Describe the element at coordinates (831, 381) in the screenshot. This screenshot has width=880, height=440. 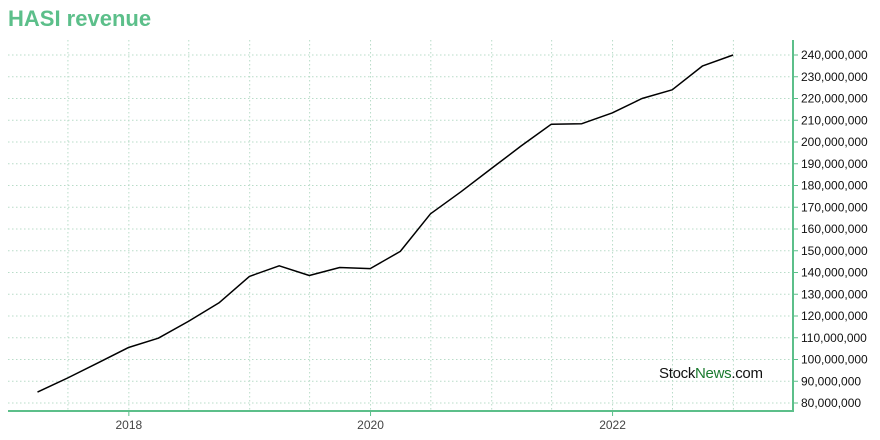
I see `y-tick-label: 90,000,000` at that location.